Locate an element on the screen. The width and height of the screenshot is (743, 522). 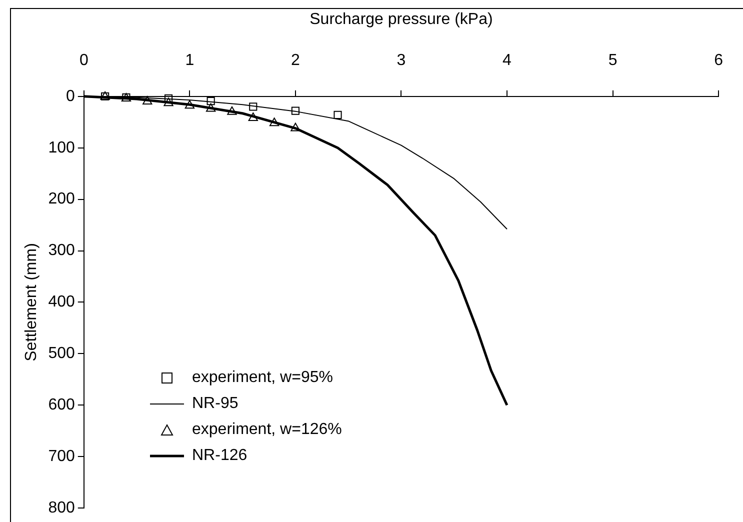
x-axis-title: Surcharge pressure (kPa) is located at coordinates (401, 19).